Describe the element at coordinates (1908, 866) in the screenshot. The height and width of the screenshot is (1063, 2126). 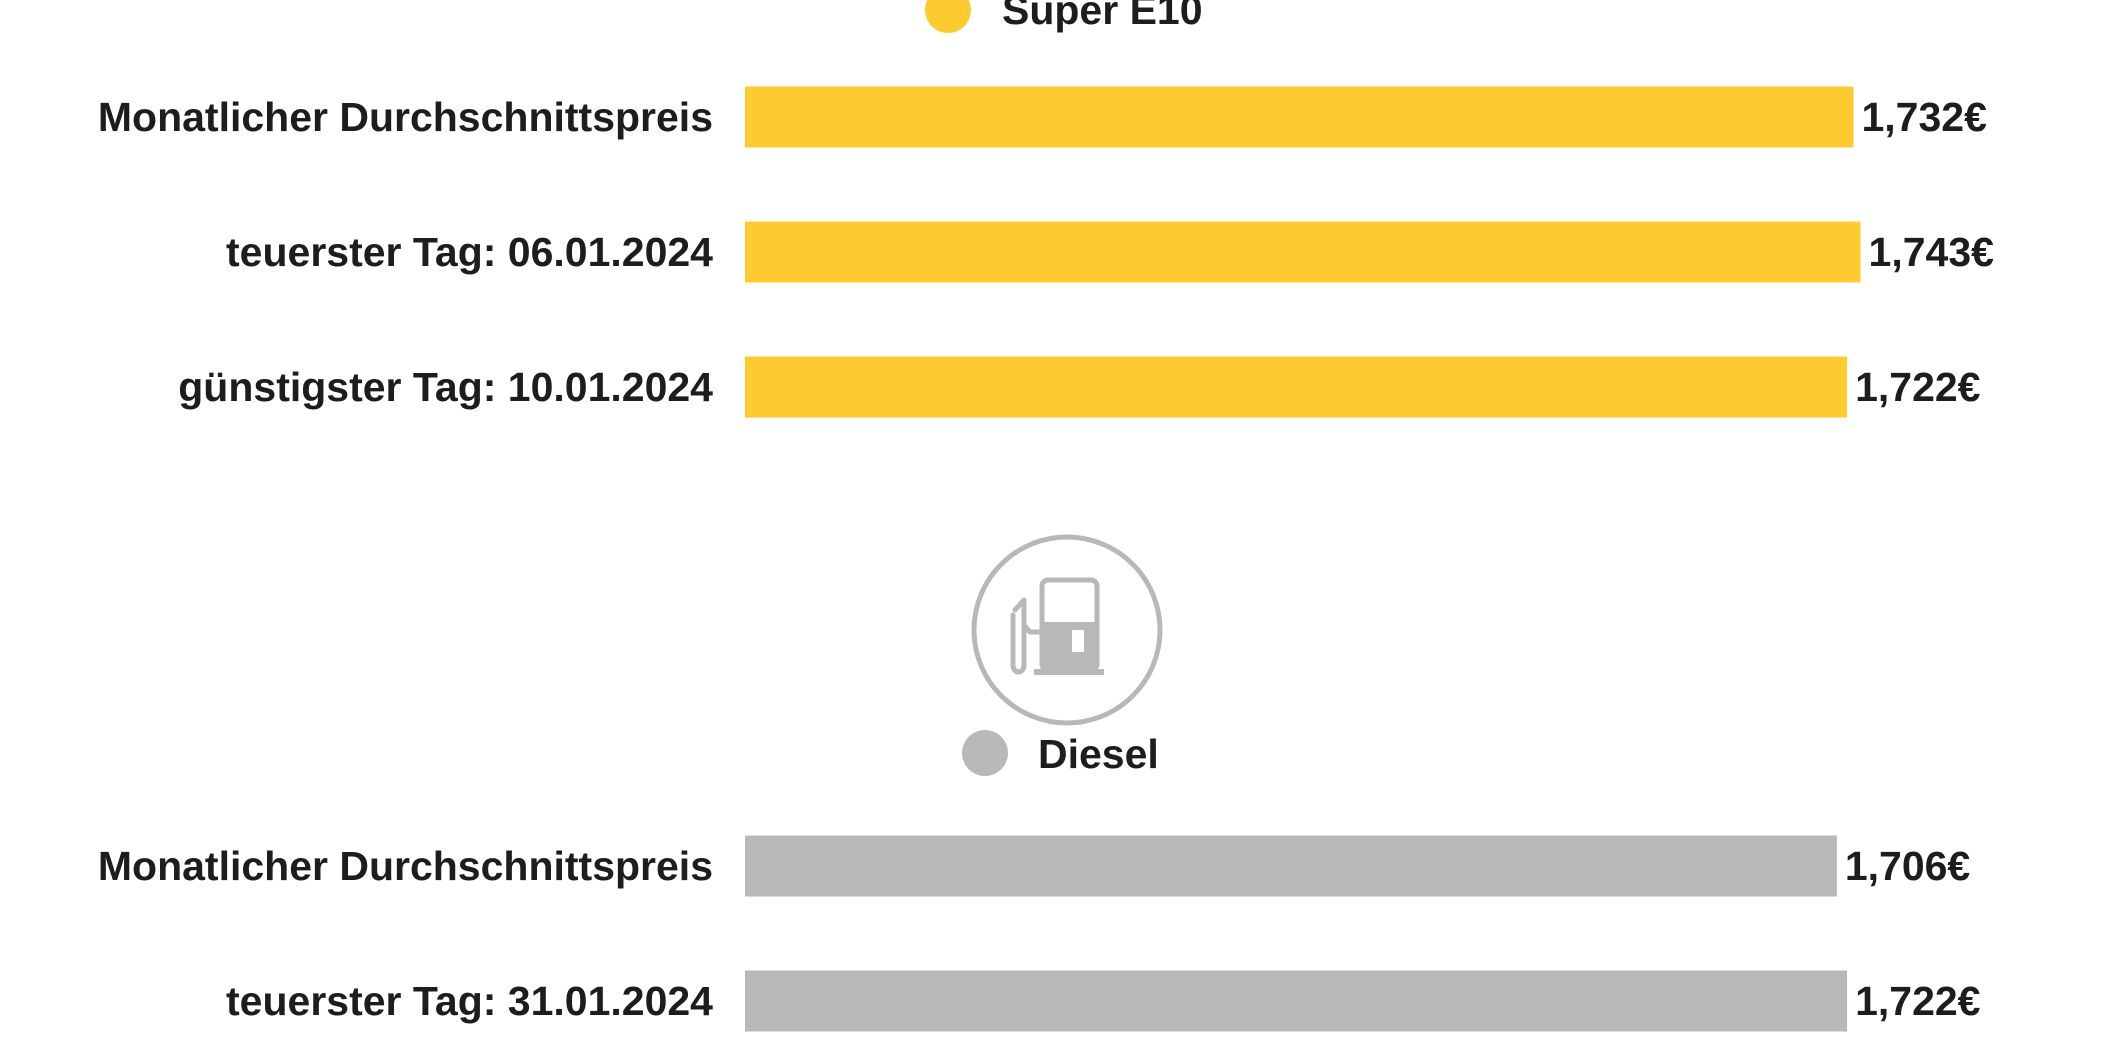
I see `value-label: 1,706€` at that location.